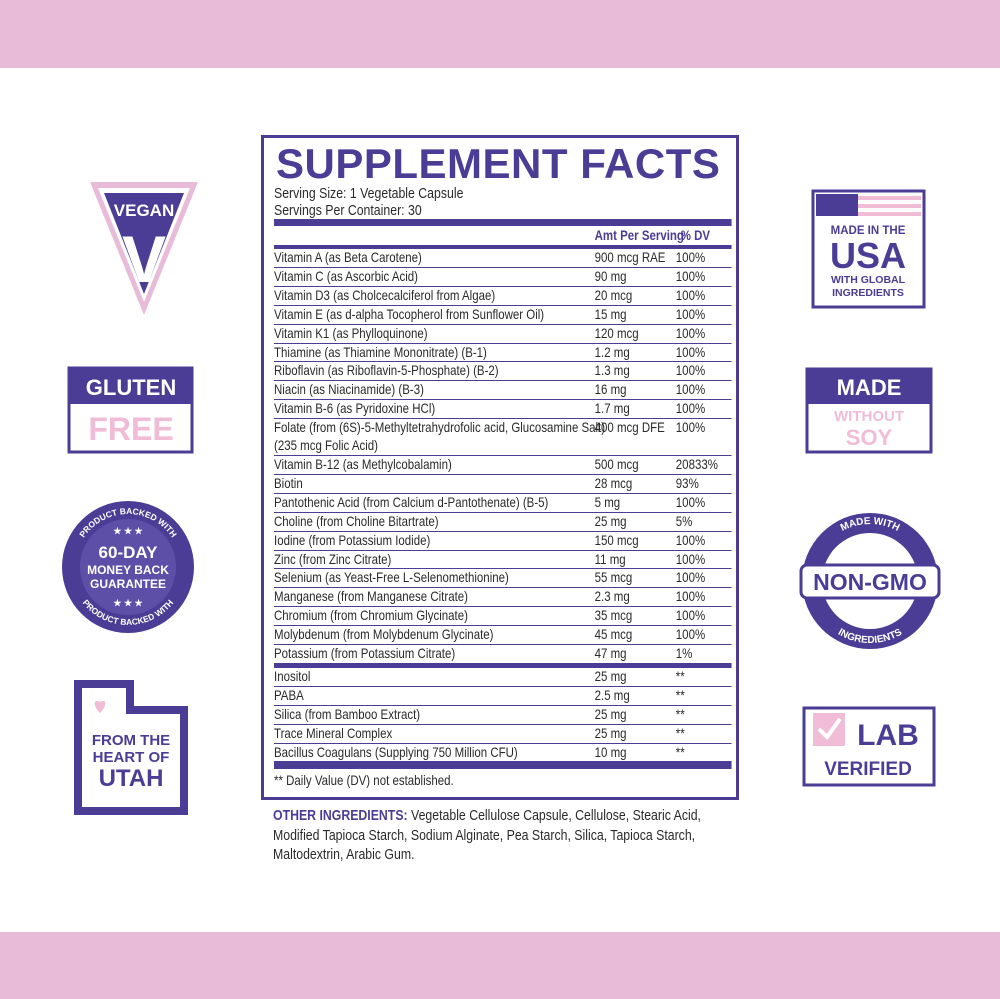 Image resolution: width=1000 pixels, height=999 pixels. I want to click on nutrient-name: Vitamin A (as Beta Carotene), so click(348, 257).